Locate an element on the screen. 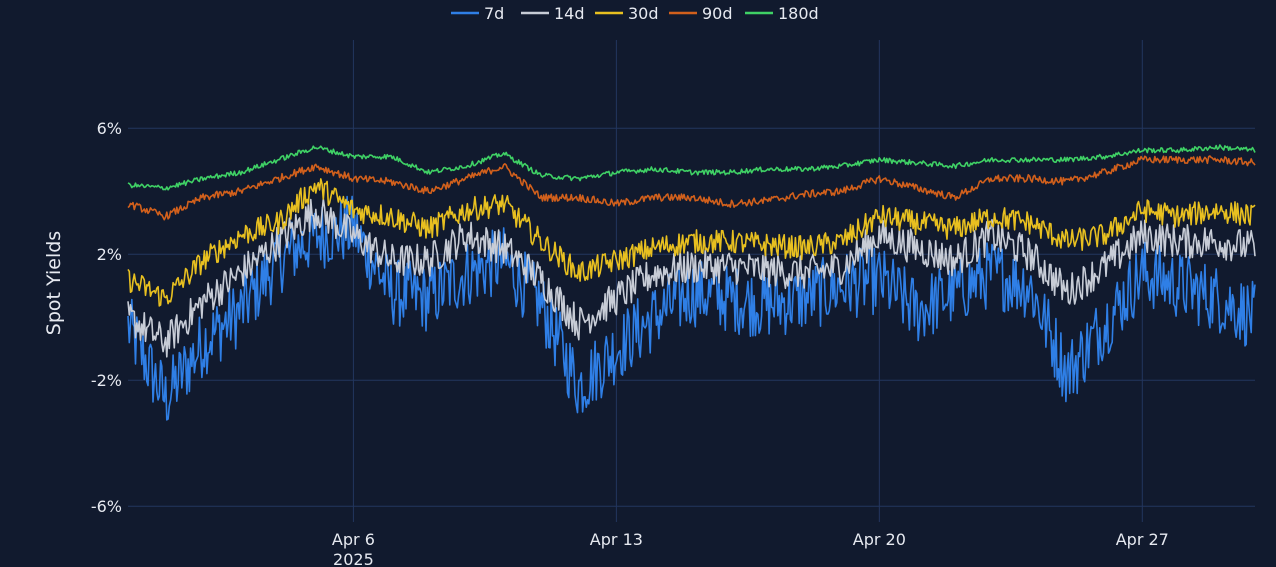 The width and height of the screenshot is (1276, 567). legend: 7d 14d 30d 90d 180d is located at coordinates (635, 13).